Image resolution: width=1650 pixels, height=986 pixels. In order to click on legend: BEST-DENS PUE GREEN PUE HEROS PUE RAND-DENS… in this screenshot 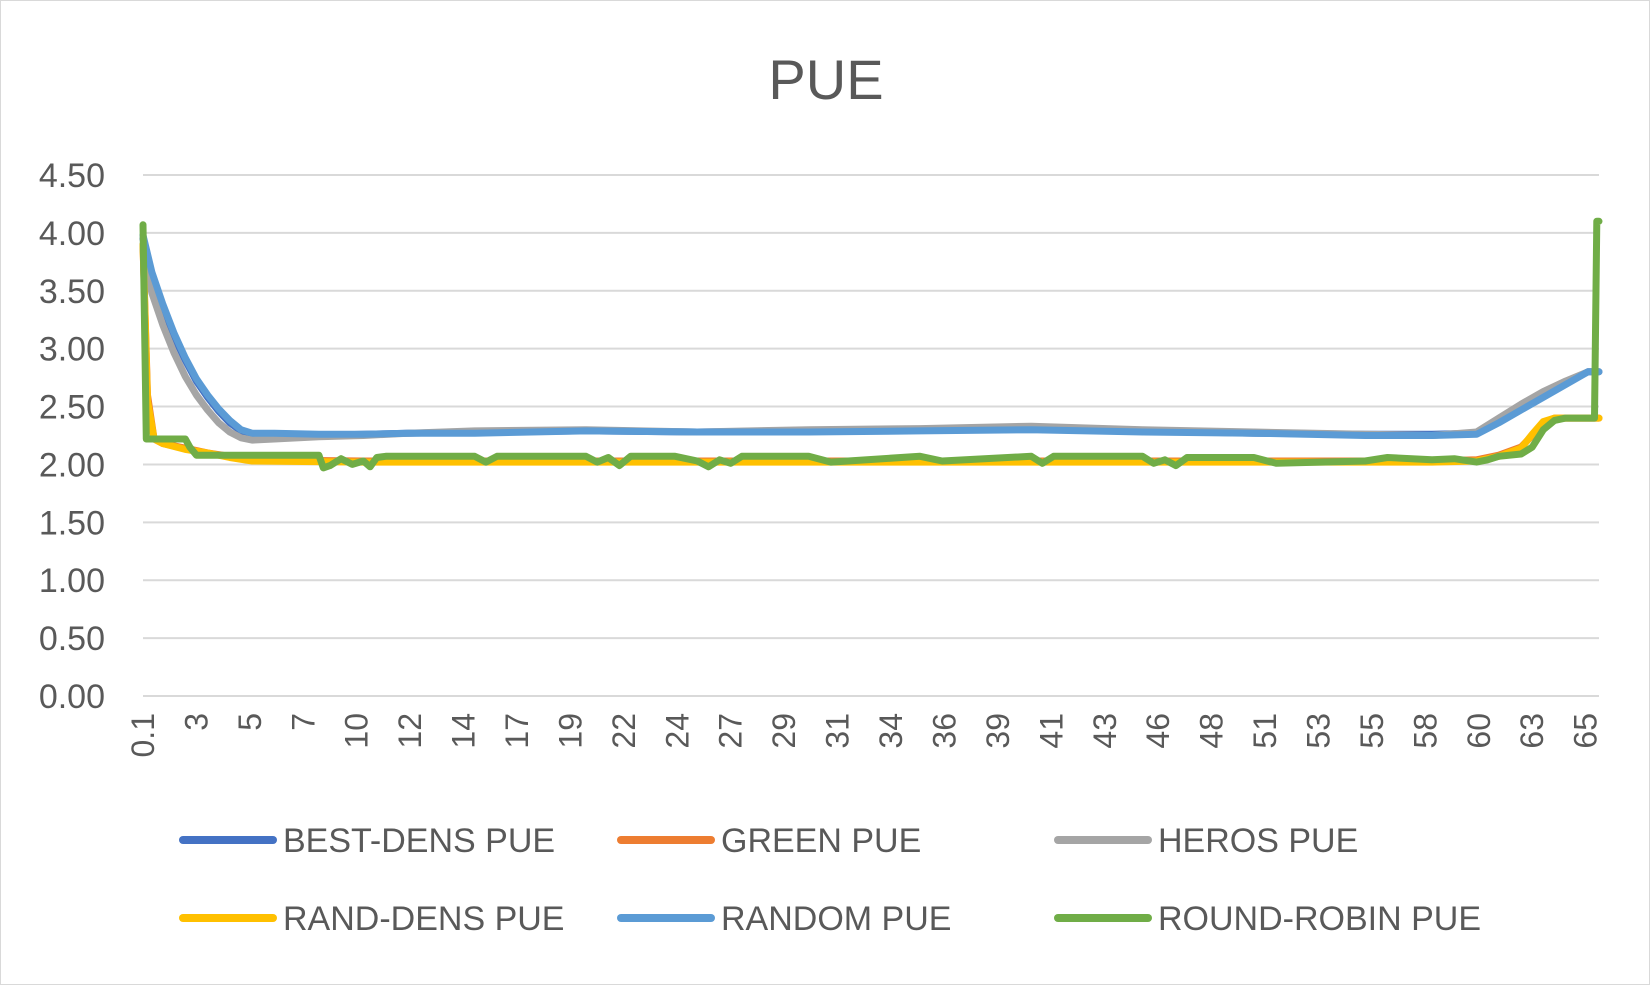, I will do `click(830, 880)`.